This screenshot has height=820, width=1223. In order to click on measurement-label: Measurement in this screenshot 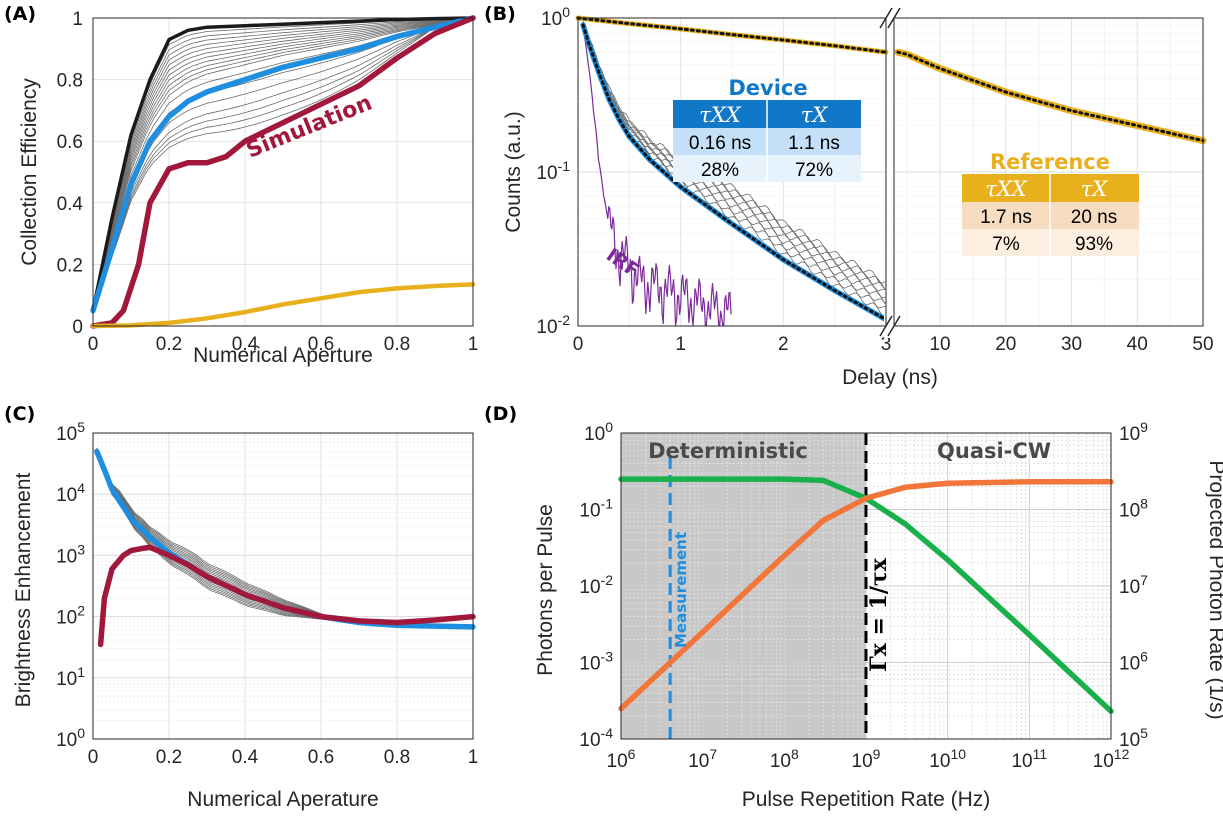, I will do `click(681, 590)`.